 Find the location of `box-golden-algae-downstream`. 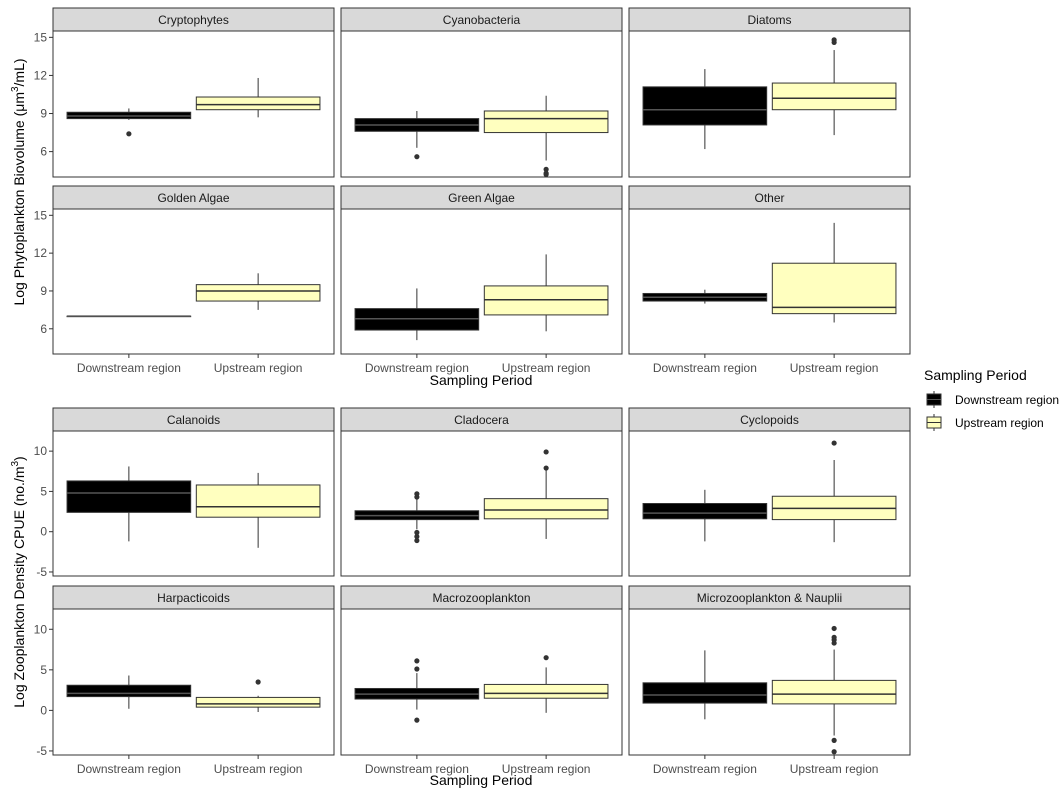

box-golden-algae-downstream is located at coordinates (129, 316).